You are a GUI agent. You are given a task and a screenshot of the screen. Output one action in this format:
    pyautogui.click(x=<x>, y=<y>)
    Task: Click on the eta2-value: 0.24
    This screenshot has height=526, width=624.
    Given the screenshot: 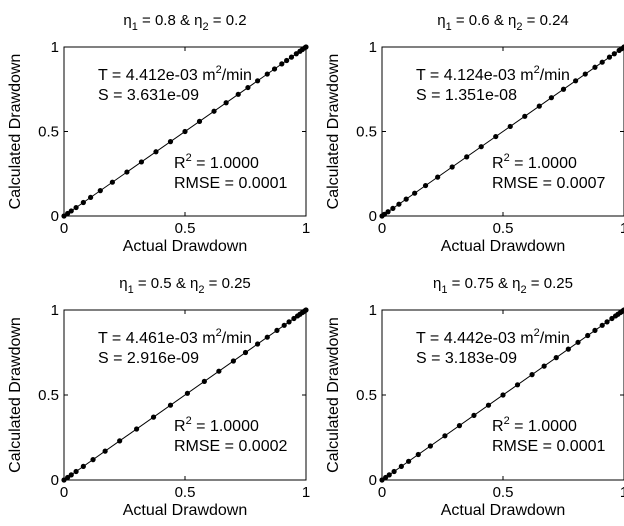 What is the action you would take?
    pyautogui.click(x=554, y=20)
    